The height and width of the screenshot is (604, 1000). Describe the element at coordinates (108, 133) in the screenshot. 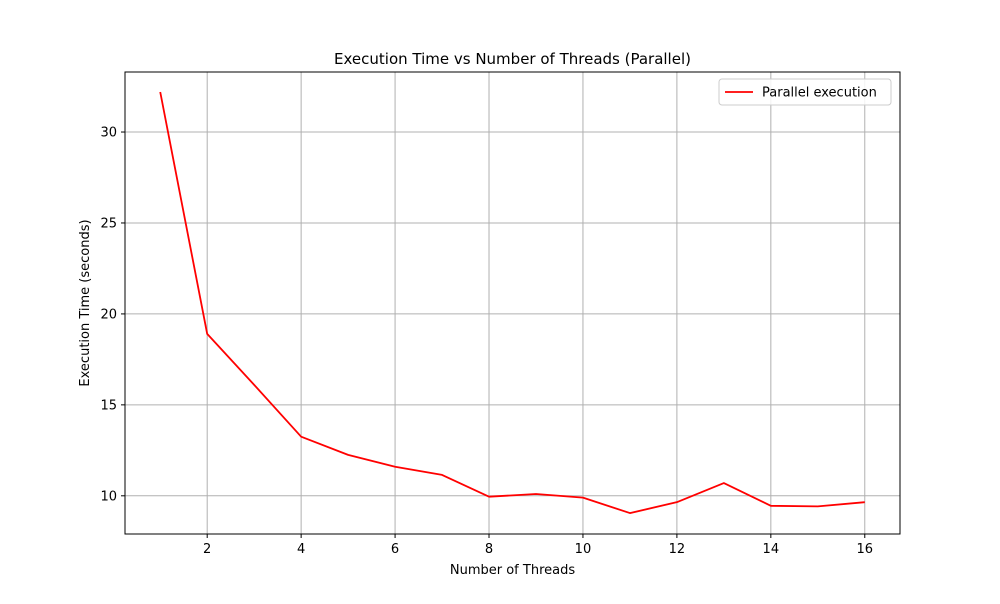

I see `y-tick-label: 30` at that location.